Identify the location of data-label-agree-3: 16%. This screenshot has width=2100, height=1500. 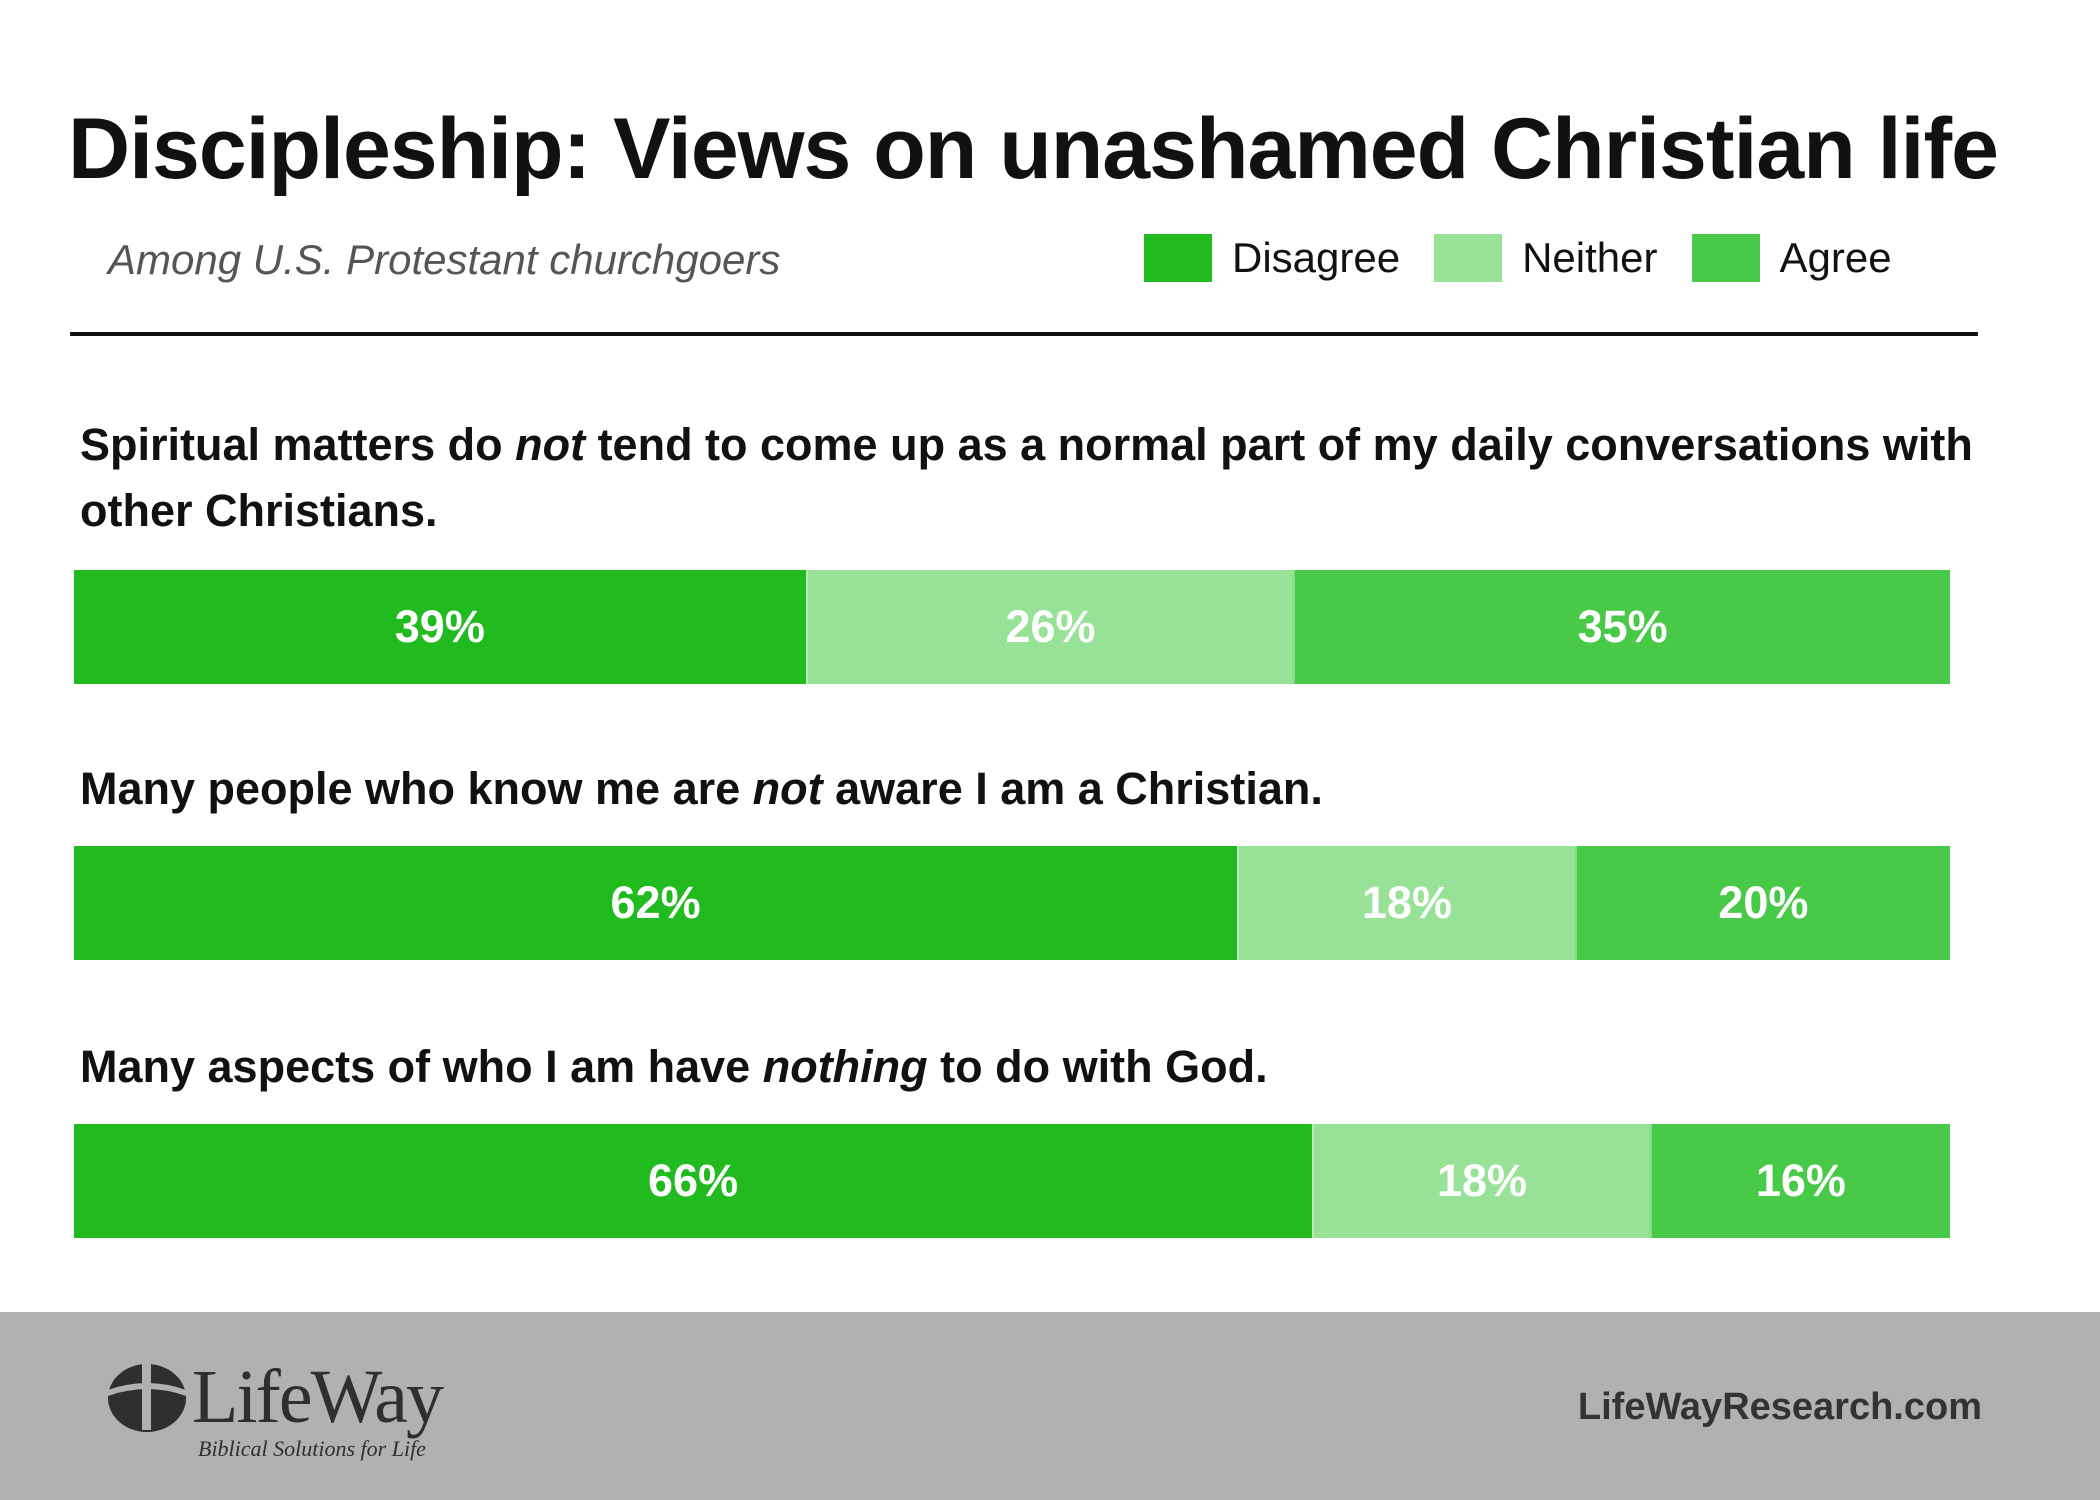
(1800, 1180).